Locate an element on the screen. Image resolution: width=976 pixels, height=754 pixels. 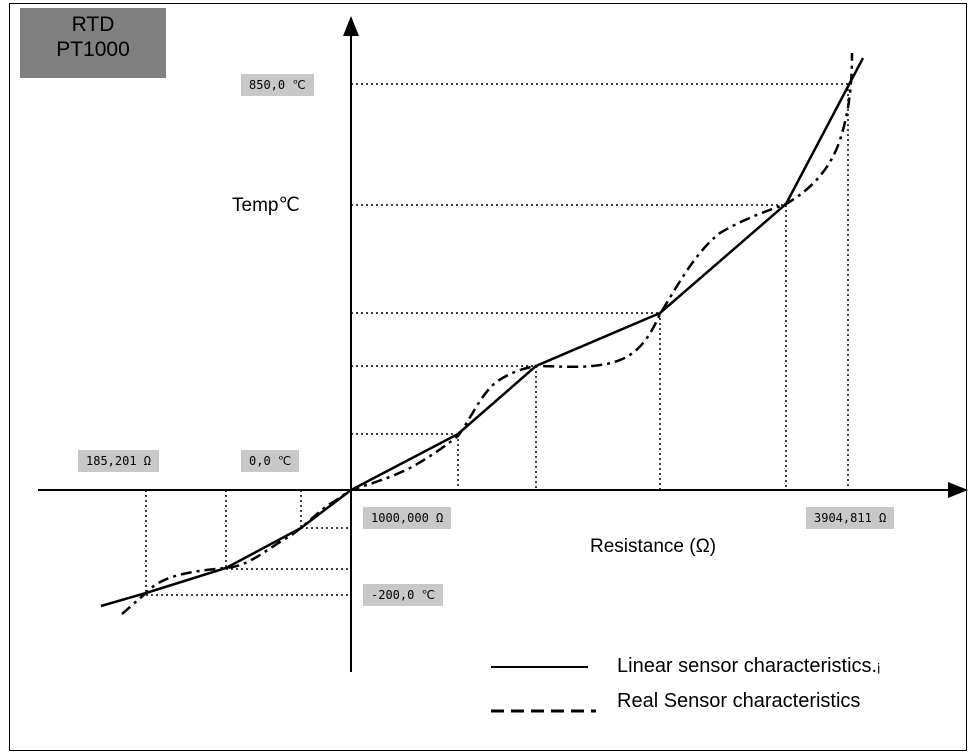
tag-res-min: 185,201 Ω is located at coordinates (119, 461).